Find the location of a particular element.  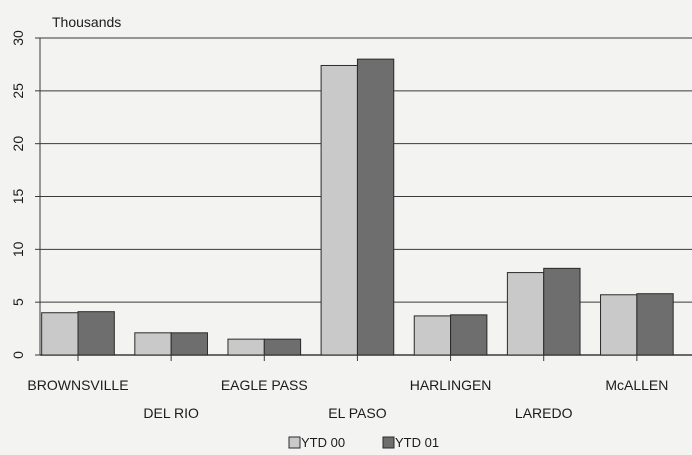

legend-label: YTD 00 is located at coordinates (323, 442).